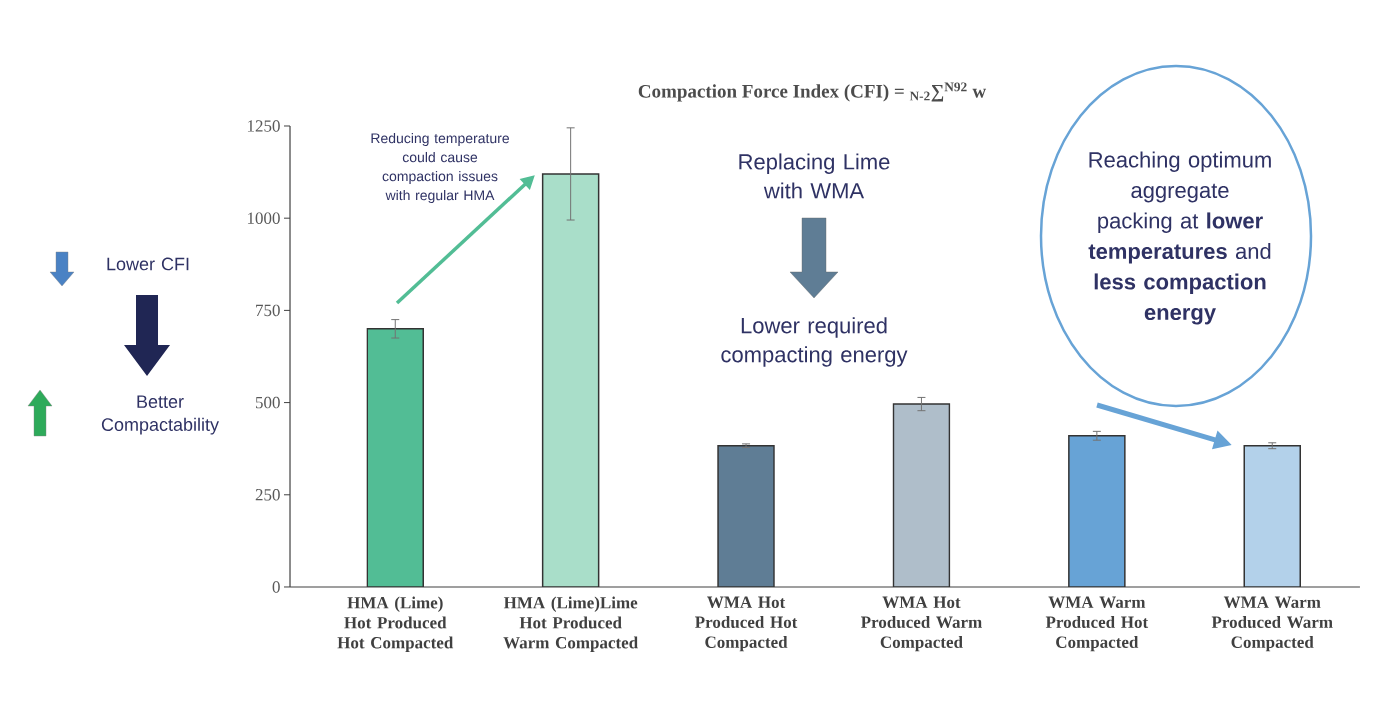 This screenshot has height=727, width=1373. What do you see at coordinates (1272, 624) in the screenshot?
I see `x-tick-label: WMA Warm Produced Warm Compacted` at bounding box center [1272, 624].